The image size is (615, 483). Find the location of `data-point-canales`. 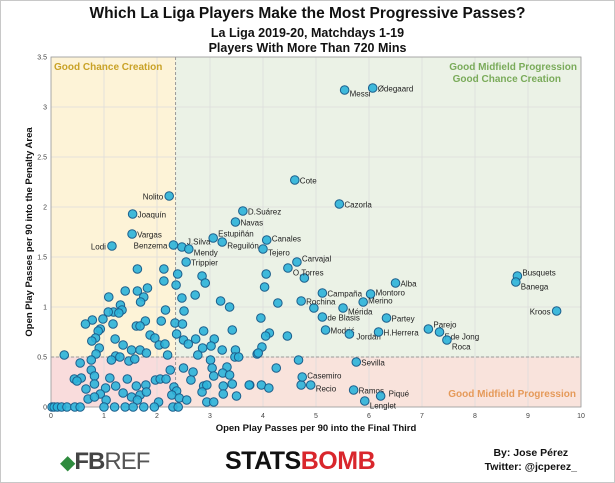

data-point-canales is located at coordinates (266, 240).